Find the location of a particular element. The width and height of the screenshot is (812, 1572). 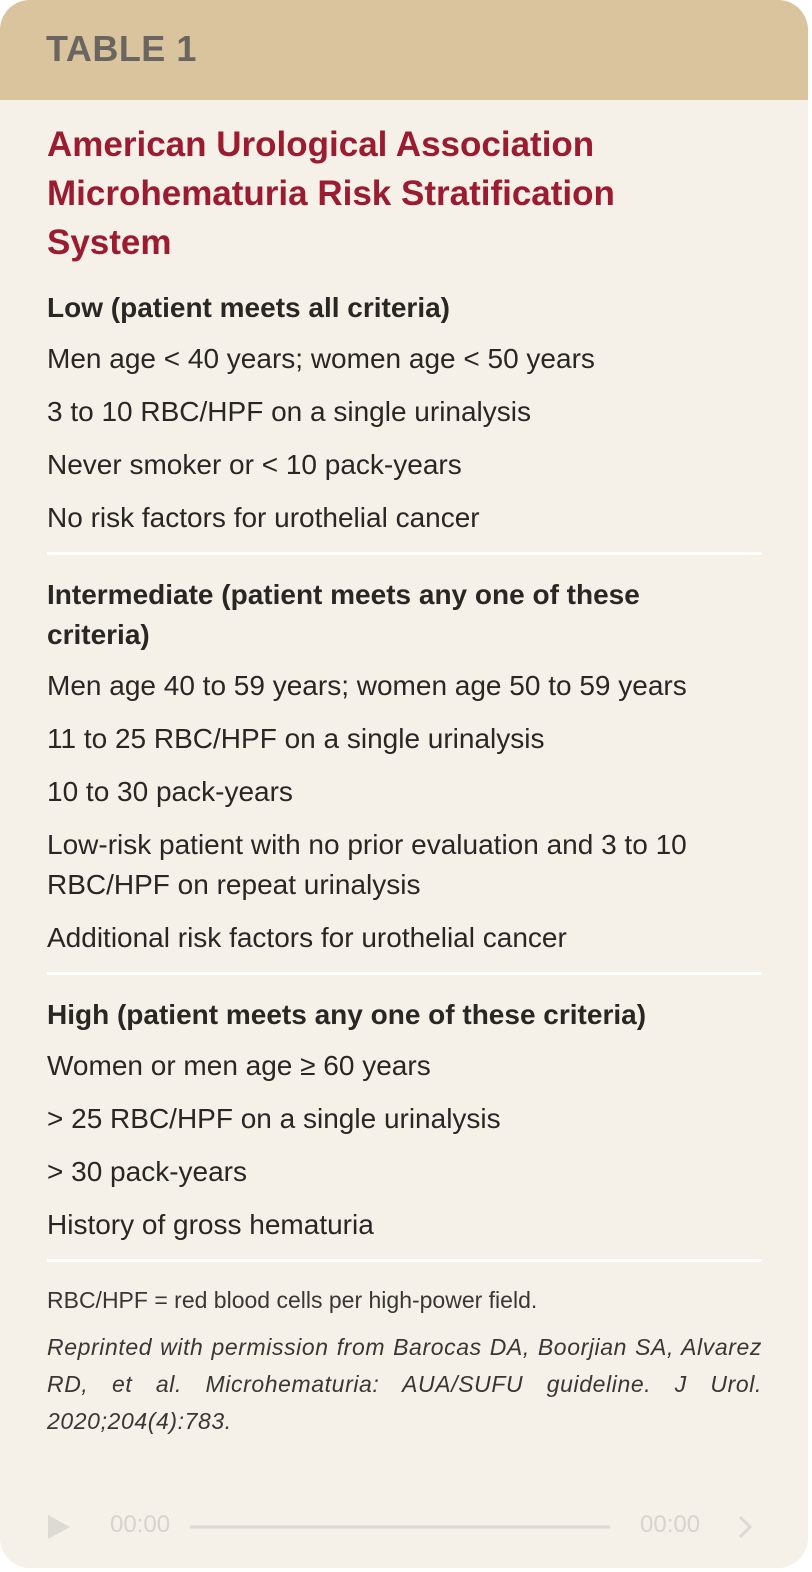

criterion: Women or men age ≥ 60 years is located at coordinates (239, 1065).